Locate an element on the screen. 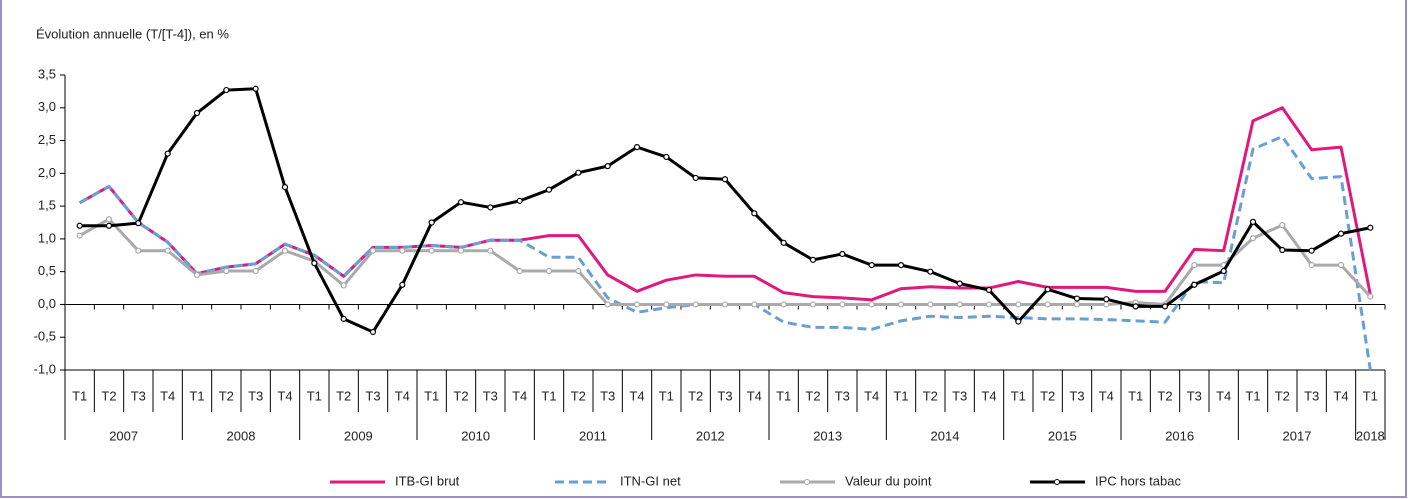  legend-label: IPC hors tabac is located at coordinates (1138, 480).